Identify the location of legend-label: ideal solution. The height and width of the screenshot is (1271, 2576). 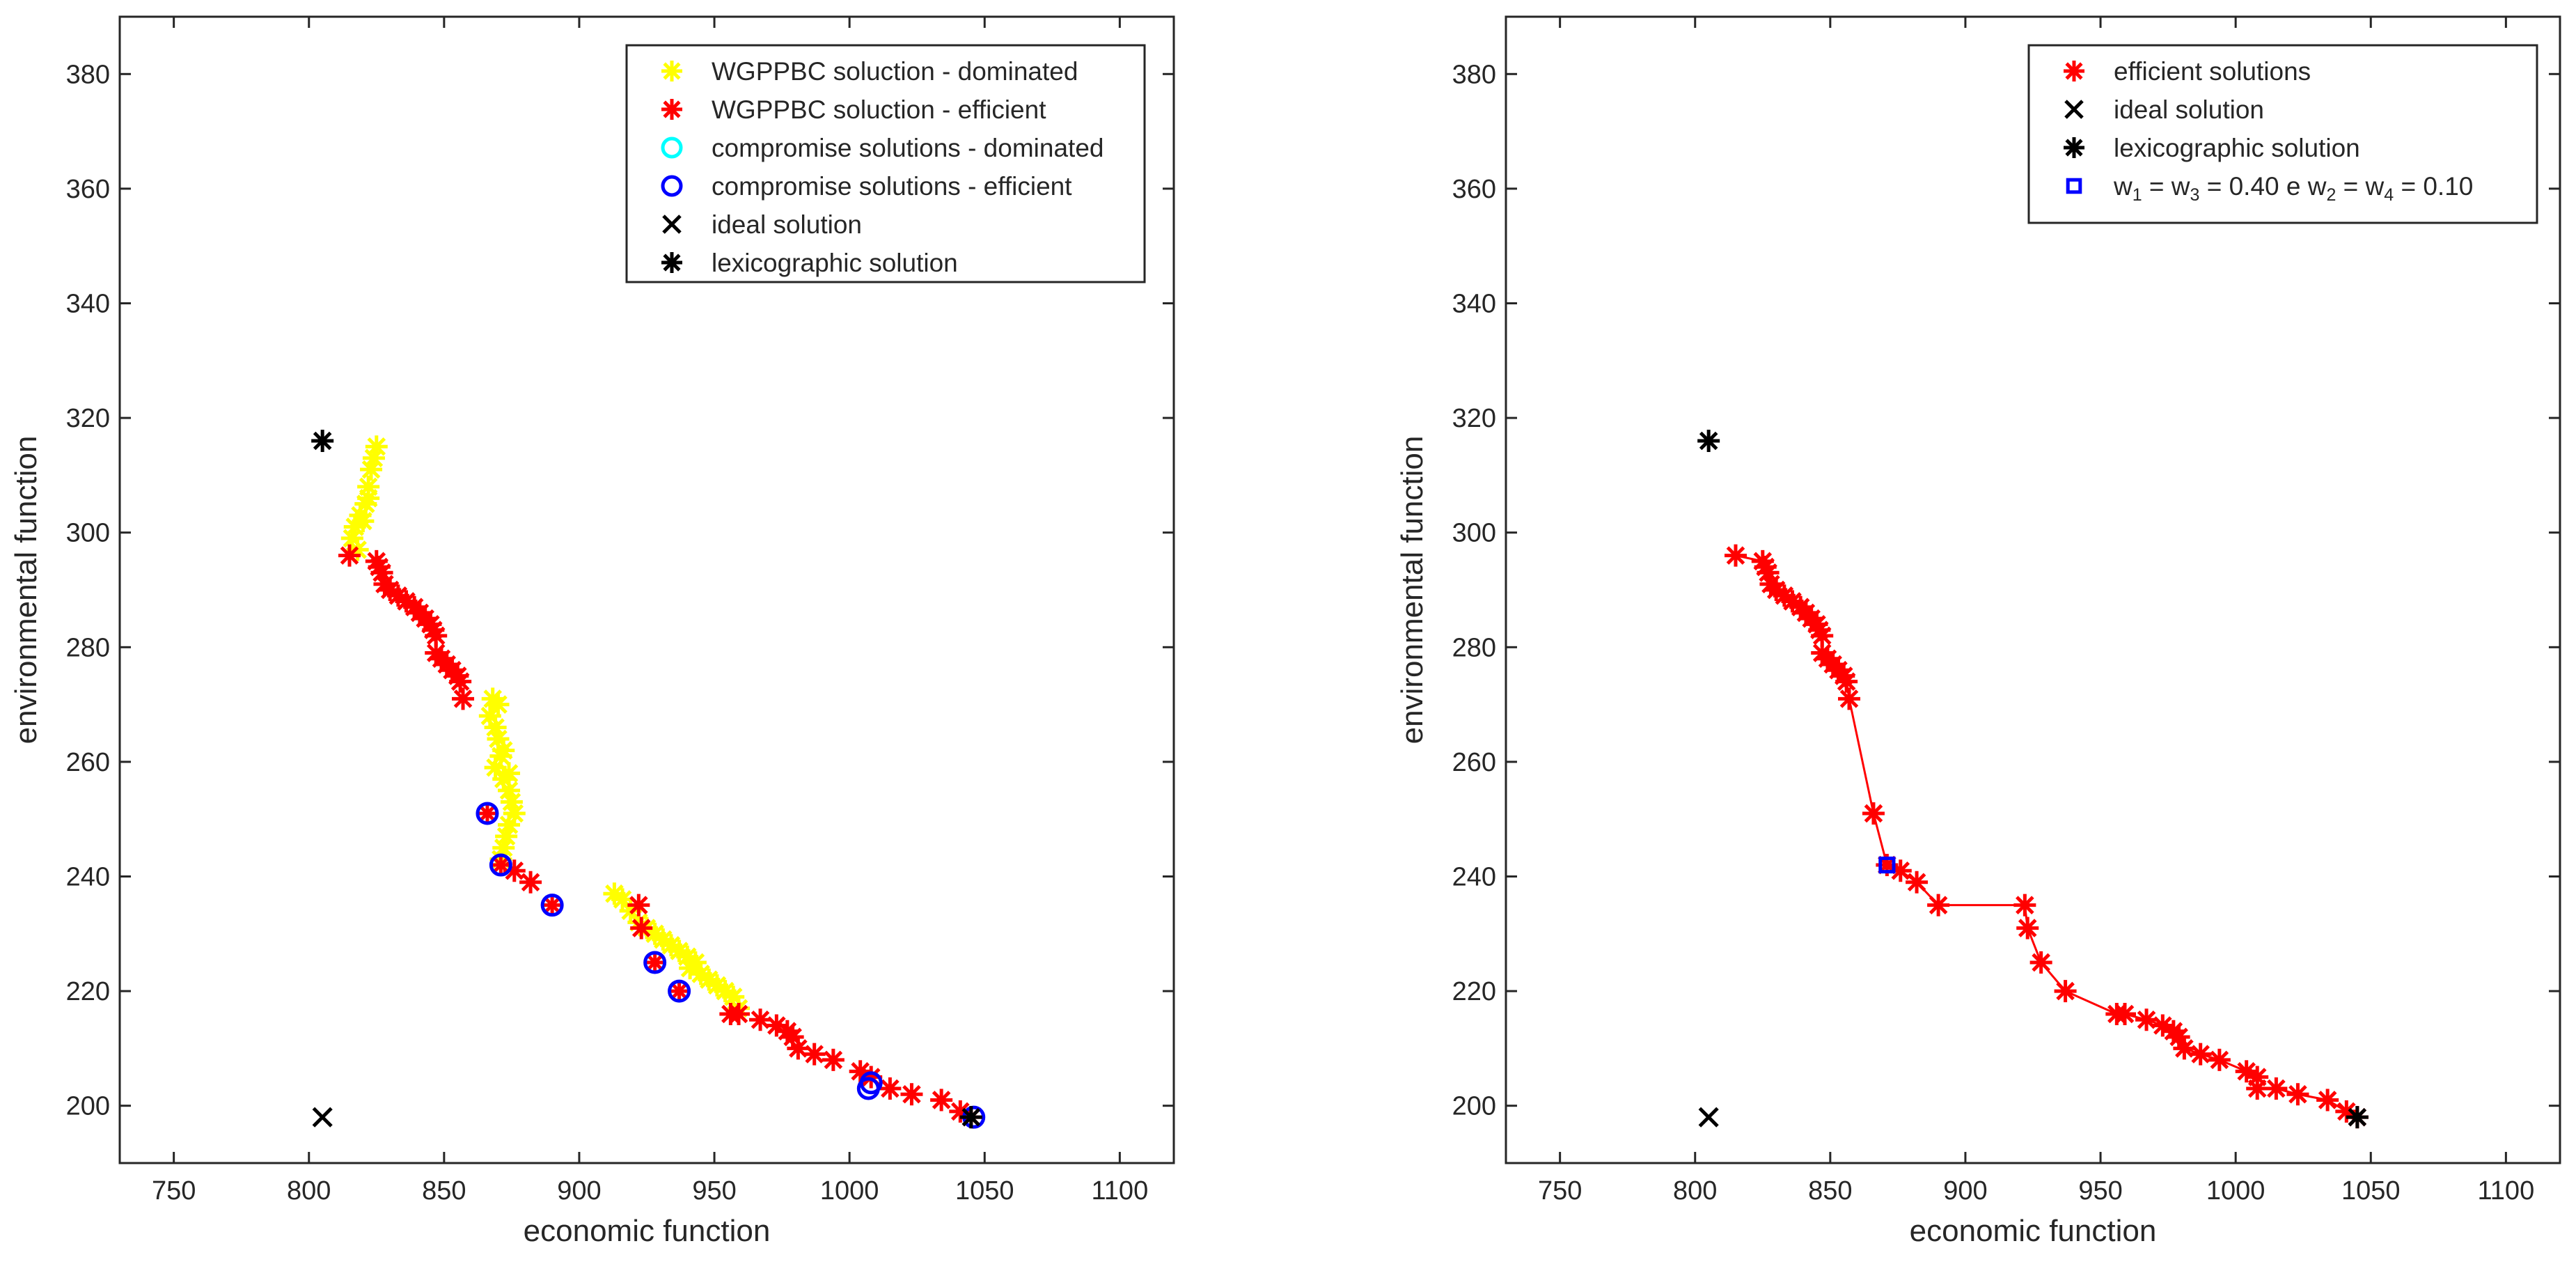
(2189, 109).